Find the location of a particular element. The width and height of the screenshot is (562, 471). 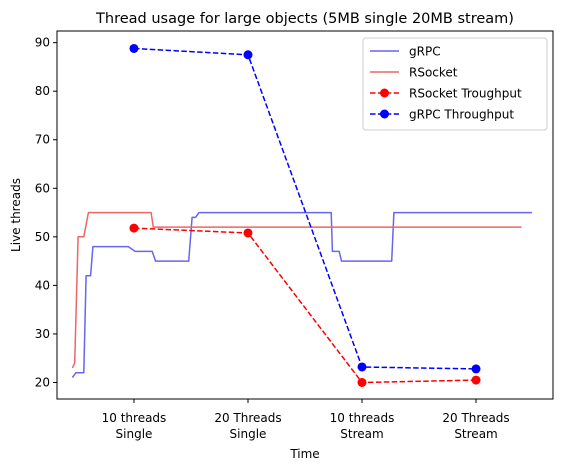

legend-label-grpc-throughput: gRPC Throughput is located at coordinates (461, 115).